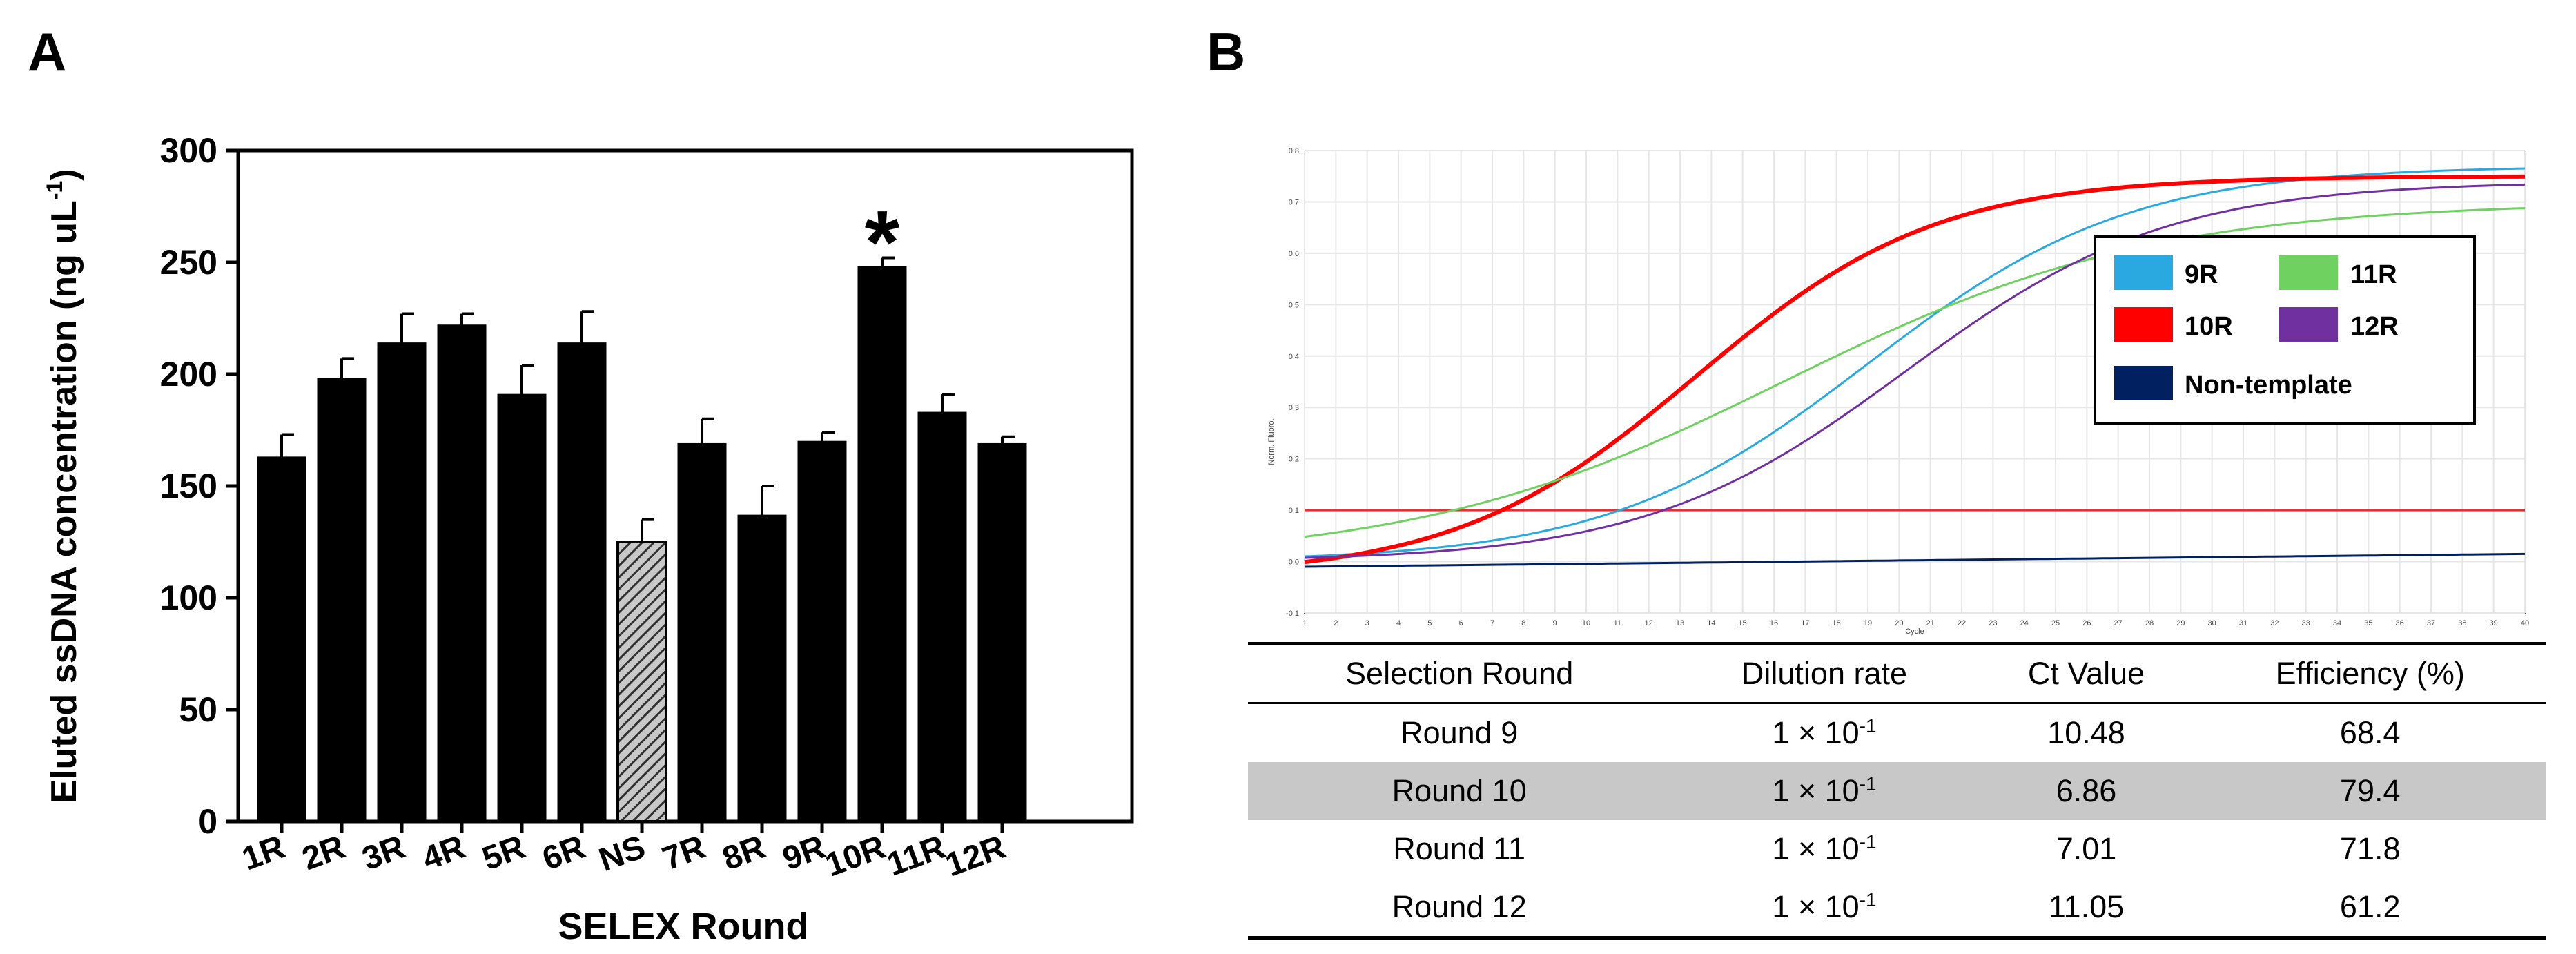 The width and height of the screenshot is (2576, 954). Describe the element at coordinates (1304, 623) in the screenshot. I see `x-tick-label-b: 1` at that location.